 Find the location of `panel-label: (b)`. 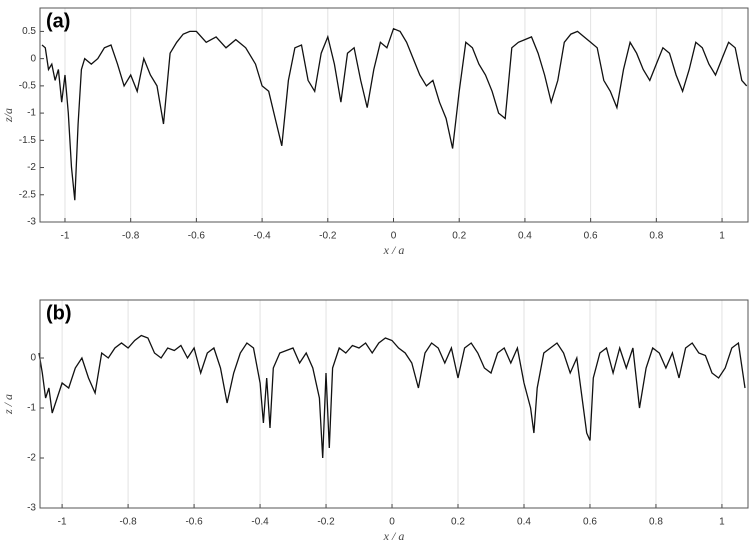

panel-label: (b) is located at coordinates (59, 313).